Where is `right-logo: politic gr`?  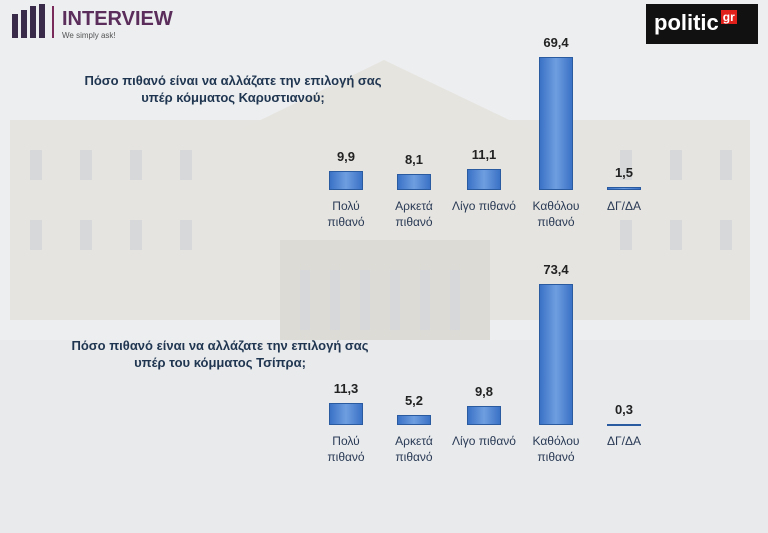 right-logo: politic gr is located at coordinates (695, 23).